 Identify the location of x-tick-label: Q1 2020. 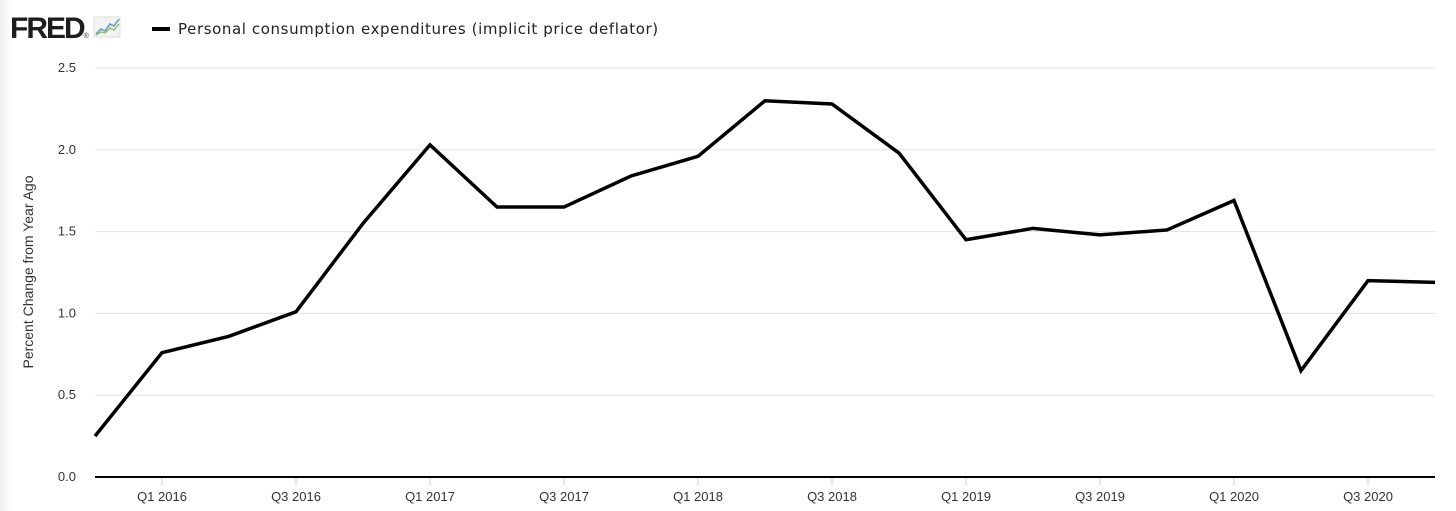
(1234, 496).